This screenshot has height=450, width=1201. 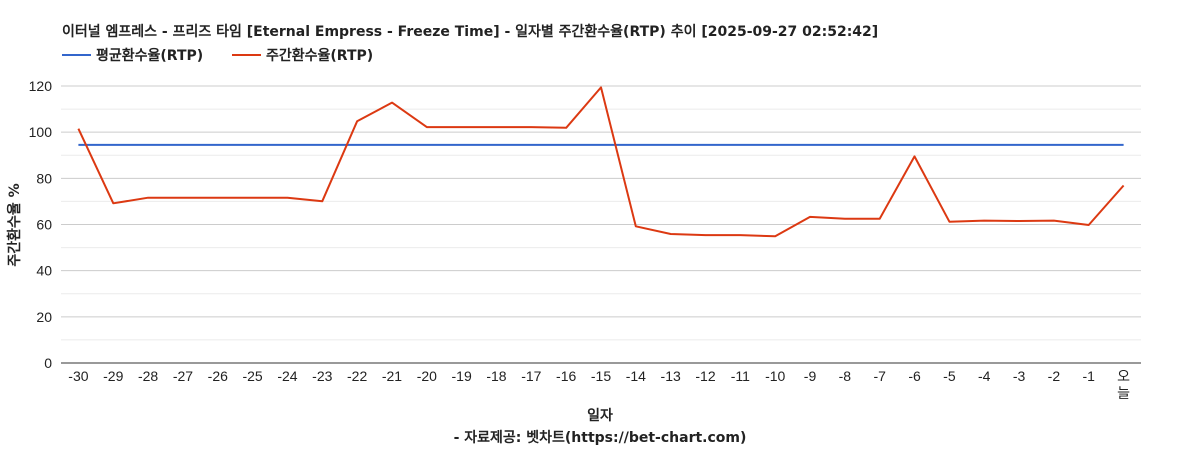 I want to click on x-tick-label: -20, so click(x=427, y=376).